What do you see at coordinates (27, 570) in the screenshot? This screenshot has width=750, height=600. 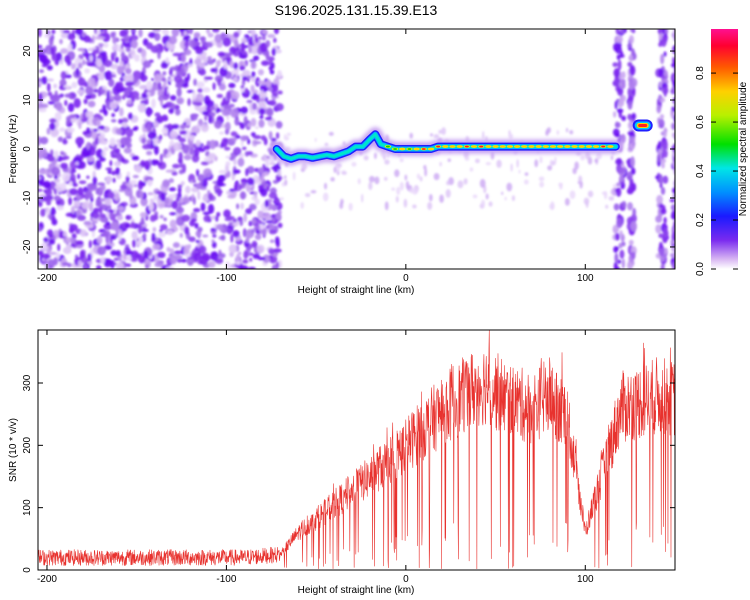 I see `snr-y-tick-label: 0` at bounding box center [27, 570].